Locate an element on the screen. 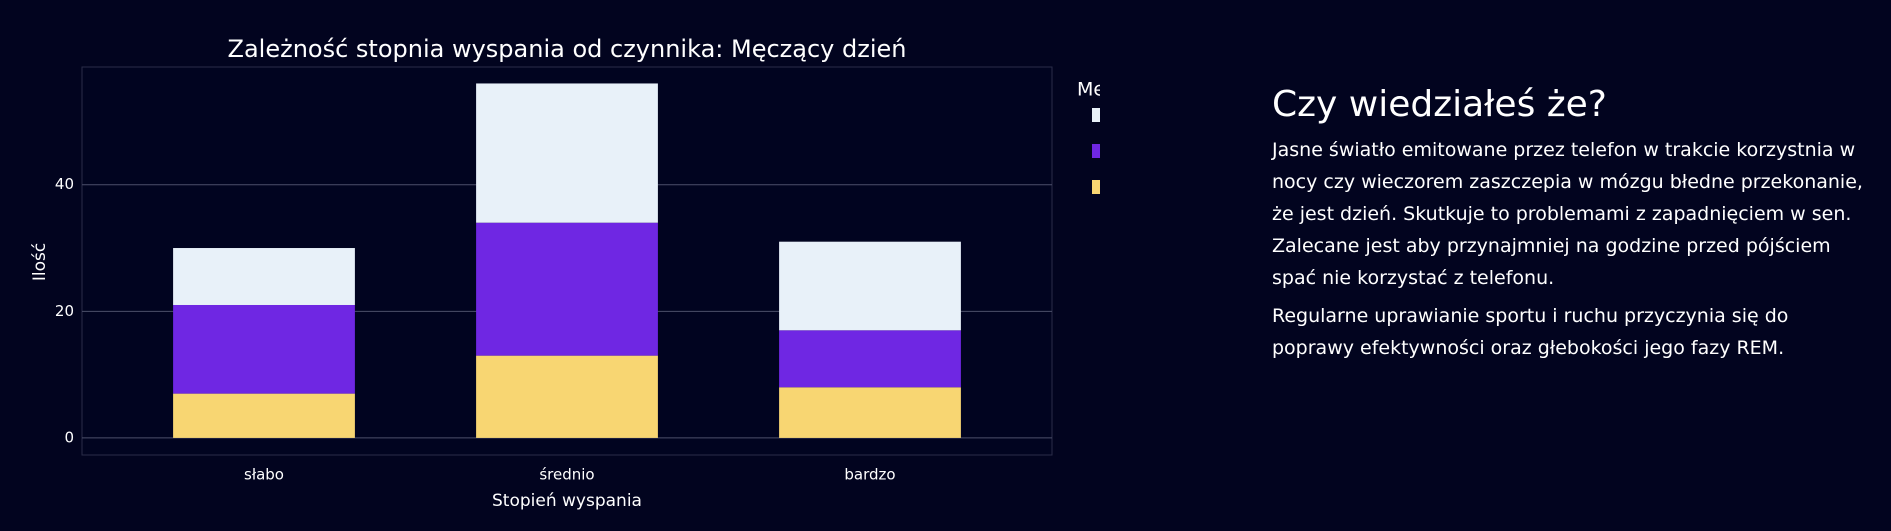  y-tick-label: 0 is located at coordinates (69, 437).